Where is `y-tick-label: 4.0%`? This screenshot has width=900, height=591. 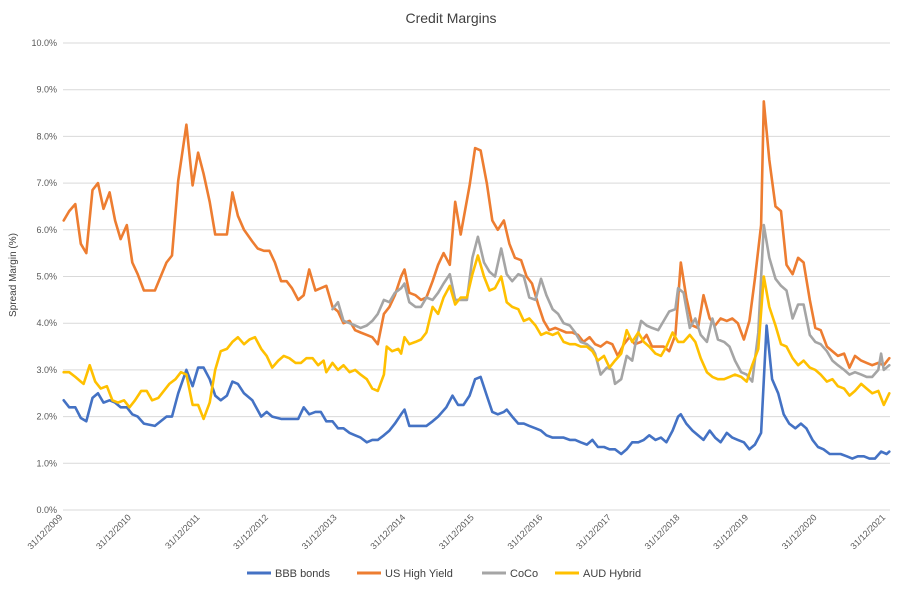 y-tick-label: 4.0% is located at coordinates (46, 323).